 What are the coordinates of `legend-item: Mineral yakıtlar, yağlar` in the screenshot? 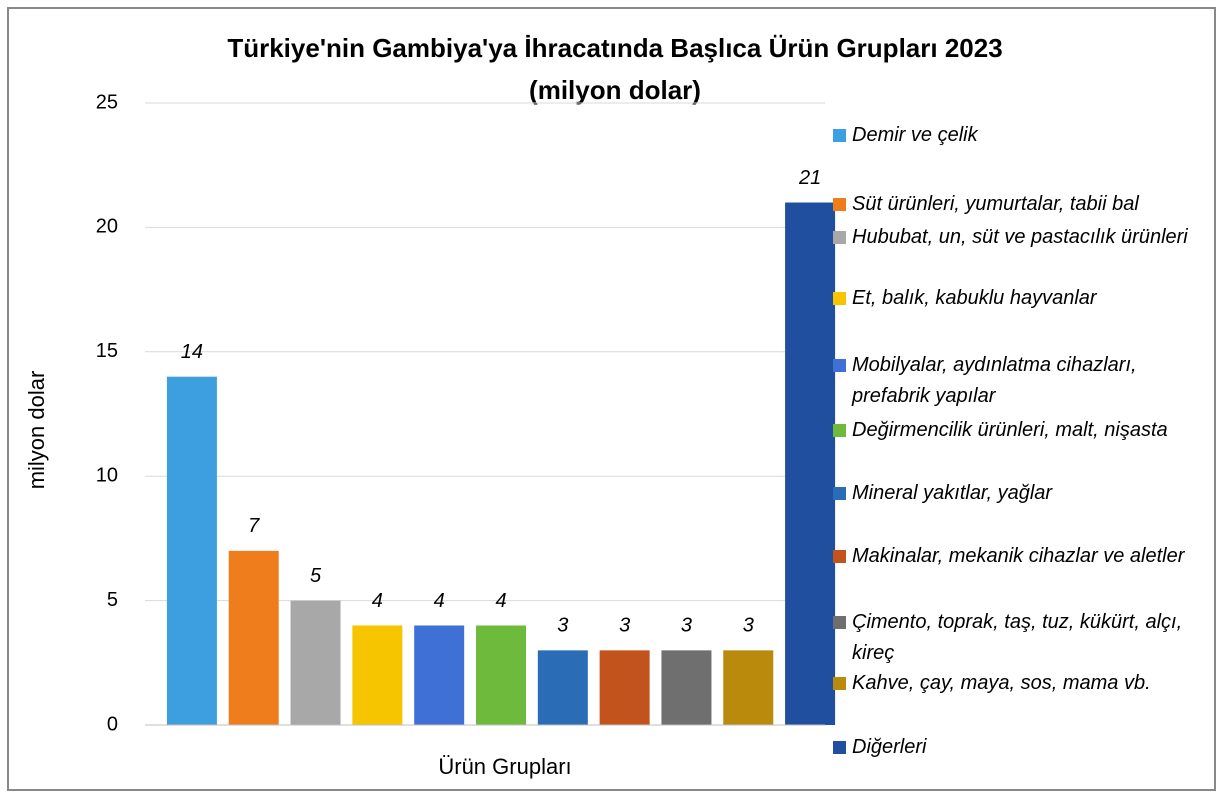 It's located at (1023, 493).